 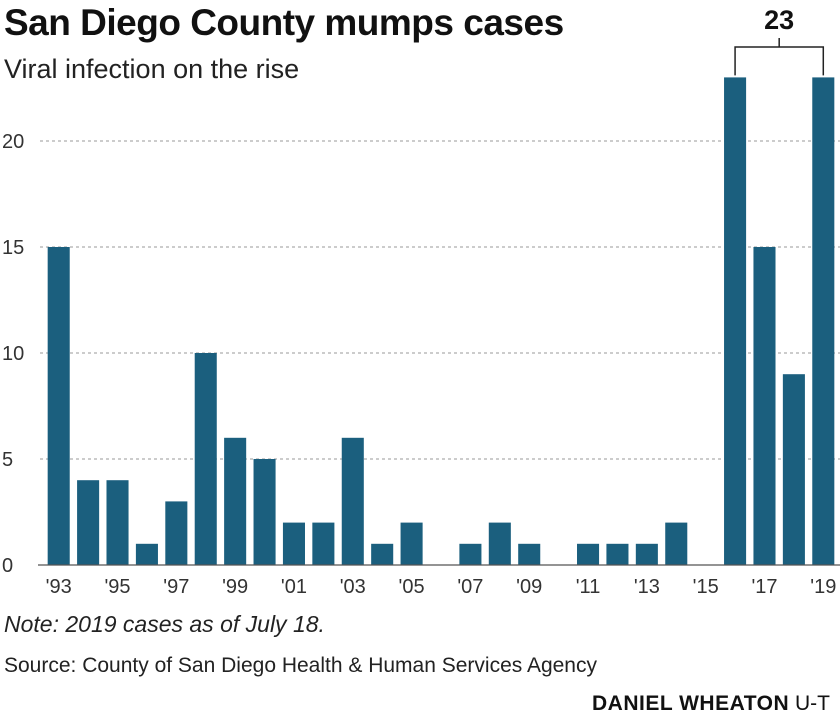 What do you see at coordinates (13, 248) in the screenshot?
I see `y-tick-label: 15` at bounding box center [13, 248].